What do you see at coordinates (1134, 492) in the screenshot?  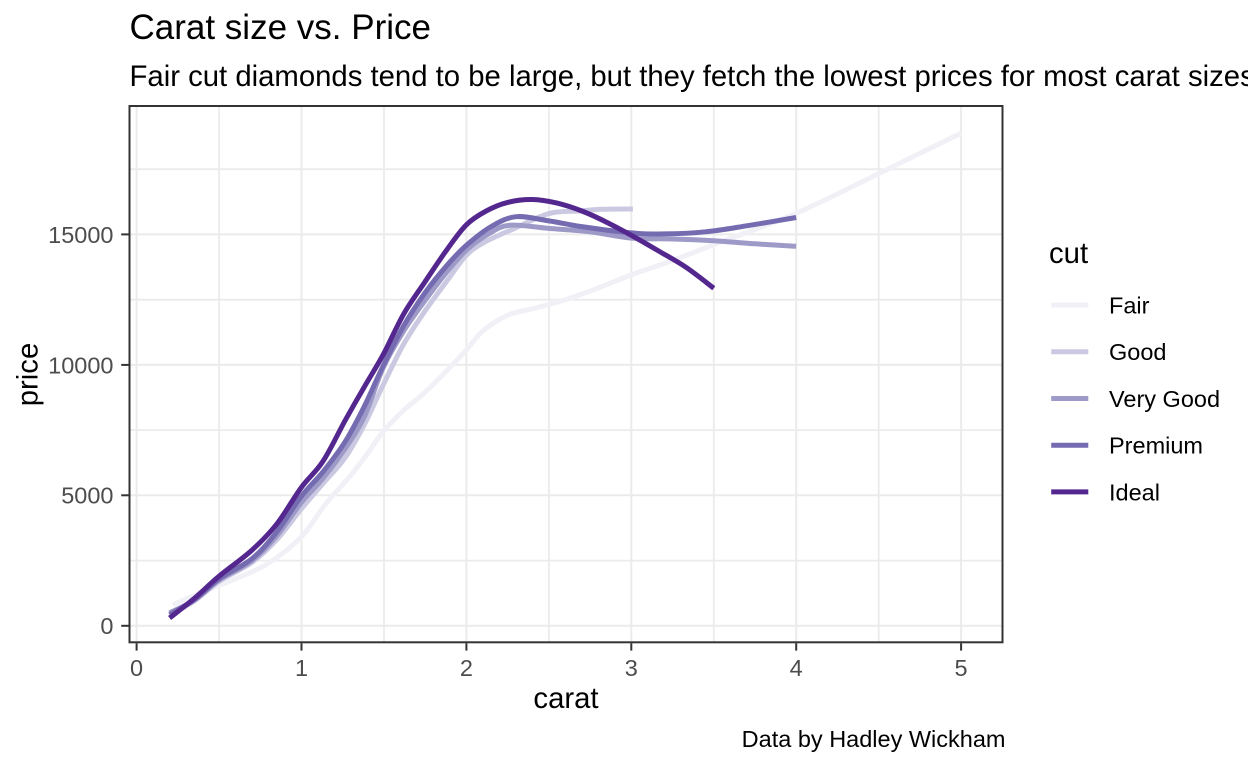 I see `svg-text: Ideal` at bounding box center [1134, 492].